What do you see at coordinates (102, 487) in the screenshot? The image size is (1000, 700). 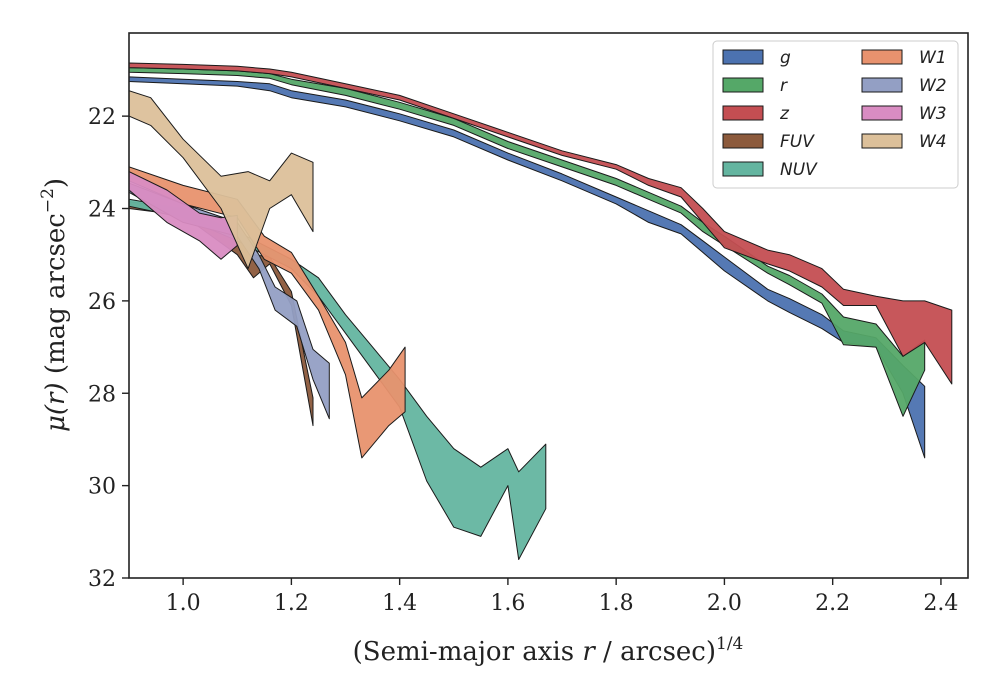 I see `y-tick-label: 30` at bounding box center [102, 487].